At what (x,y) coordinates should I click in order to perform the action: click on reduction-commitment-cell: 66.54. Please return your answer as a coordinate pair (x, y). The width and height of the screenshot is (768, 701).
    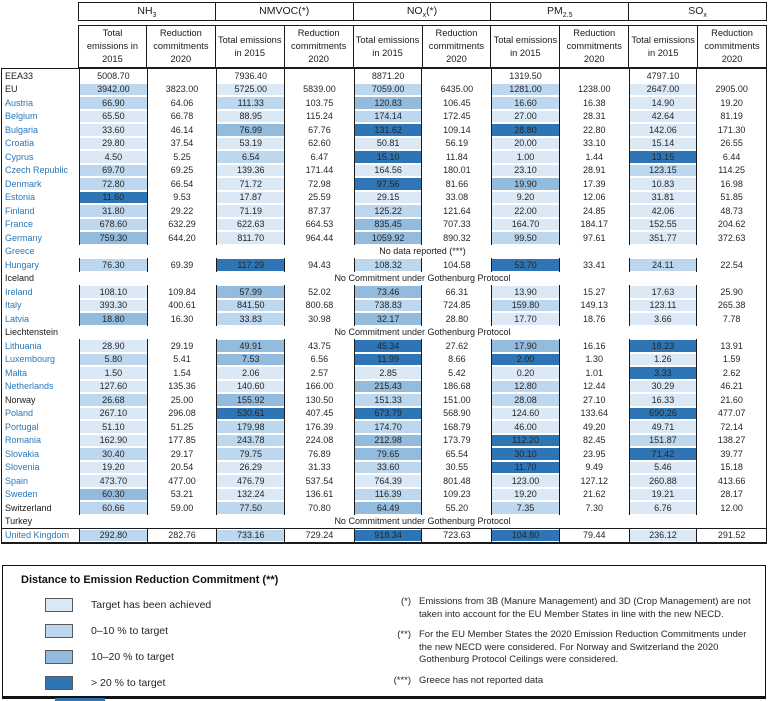
    Looking at the image, I should click on (182, 183).